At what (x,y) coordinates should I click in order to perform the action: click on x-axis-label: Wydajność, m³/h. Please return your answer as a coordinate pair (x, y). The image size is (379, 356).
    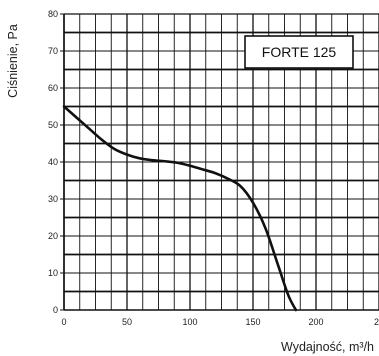
    Looking at the image, I should click on (327, 347).